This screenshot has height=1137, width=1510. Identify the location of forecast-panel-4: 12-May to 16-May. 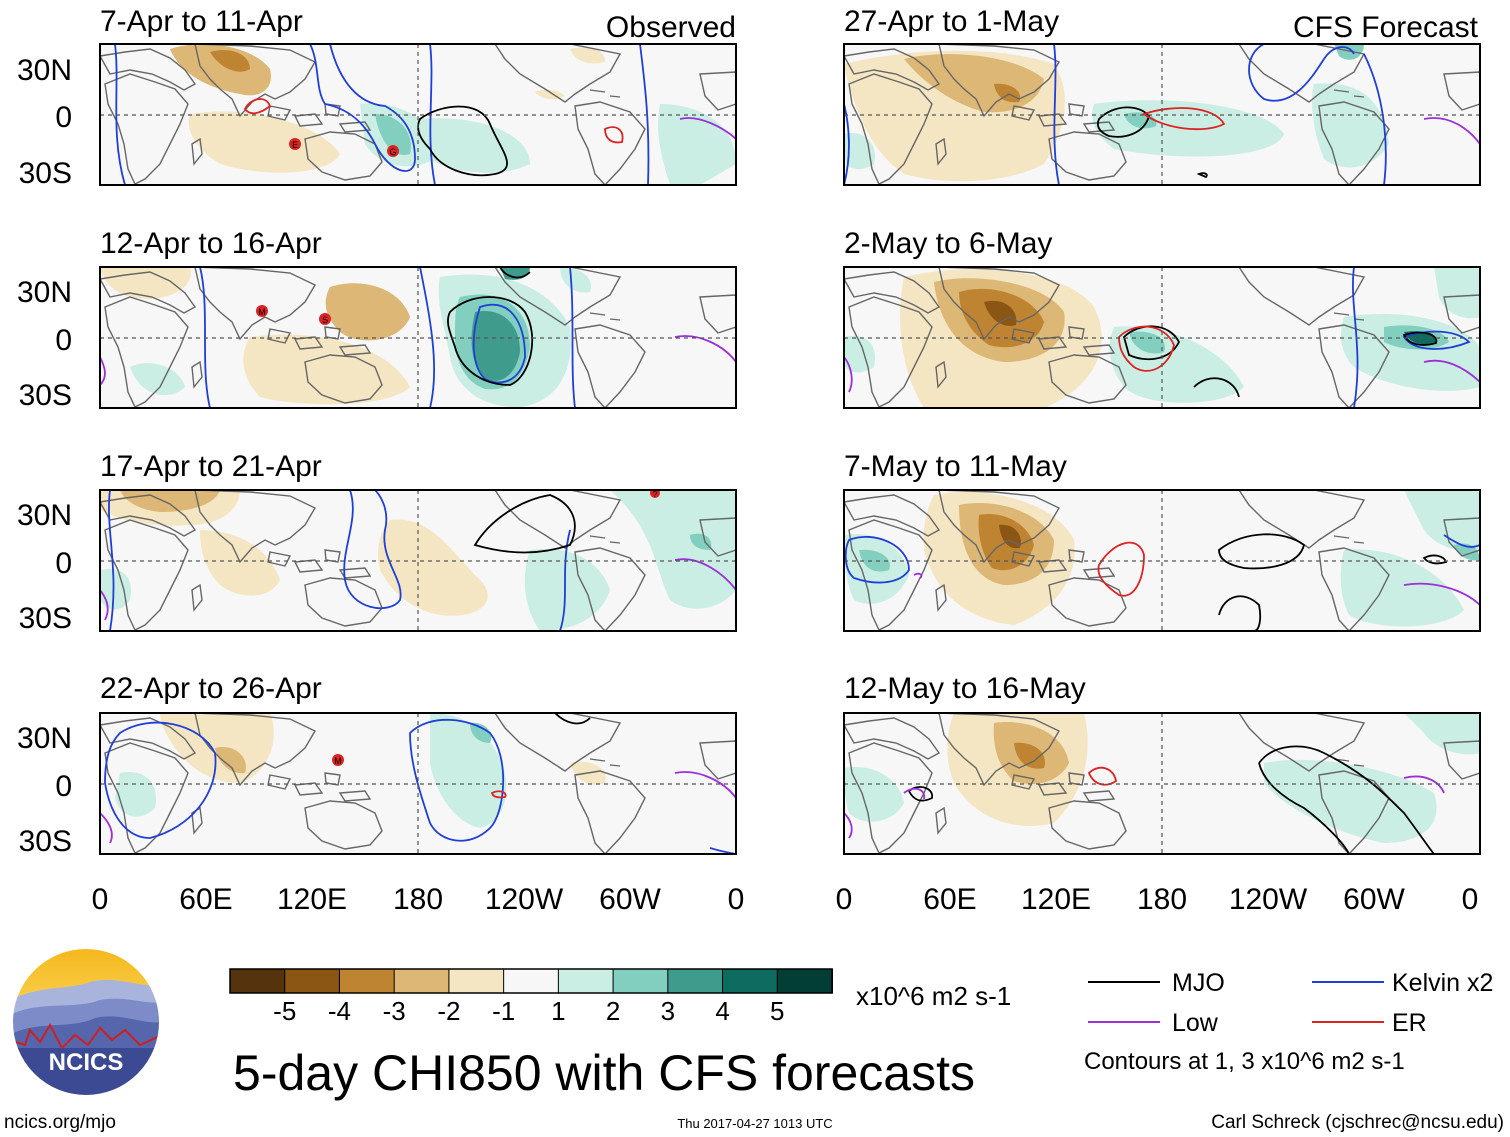
(1162, 763).